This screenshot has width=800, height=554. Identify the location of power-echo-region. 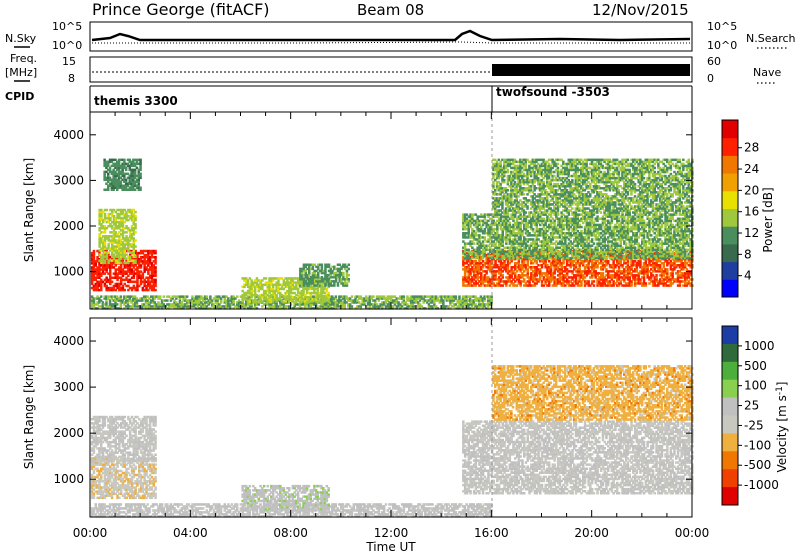
(117, 236).